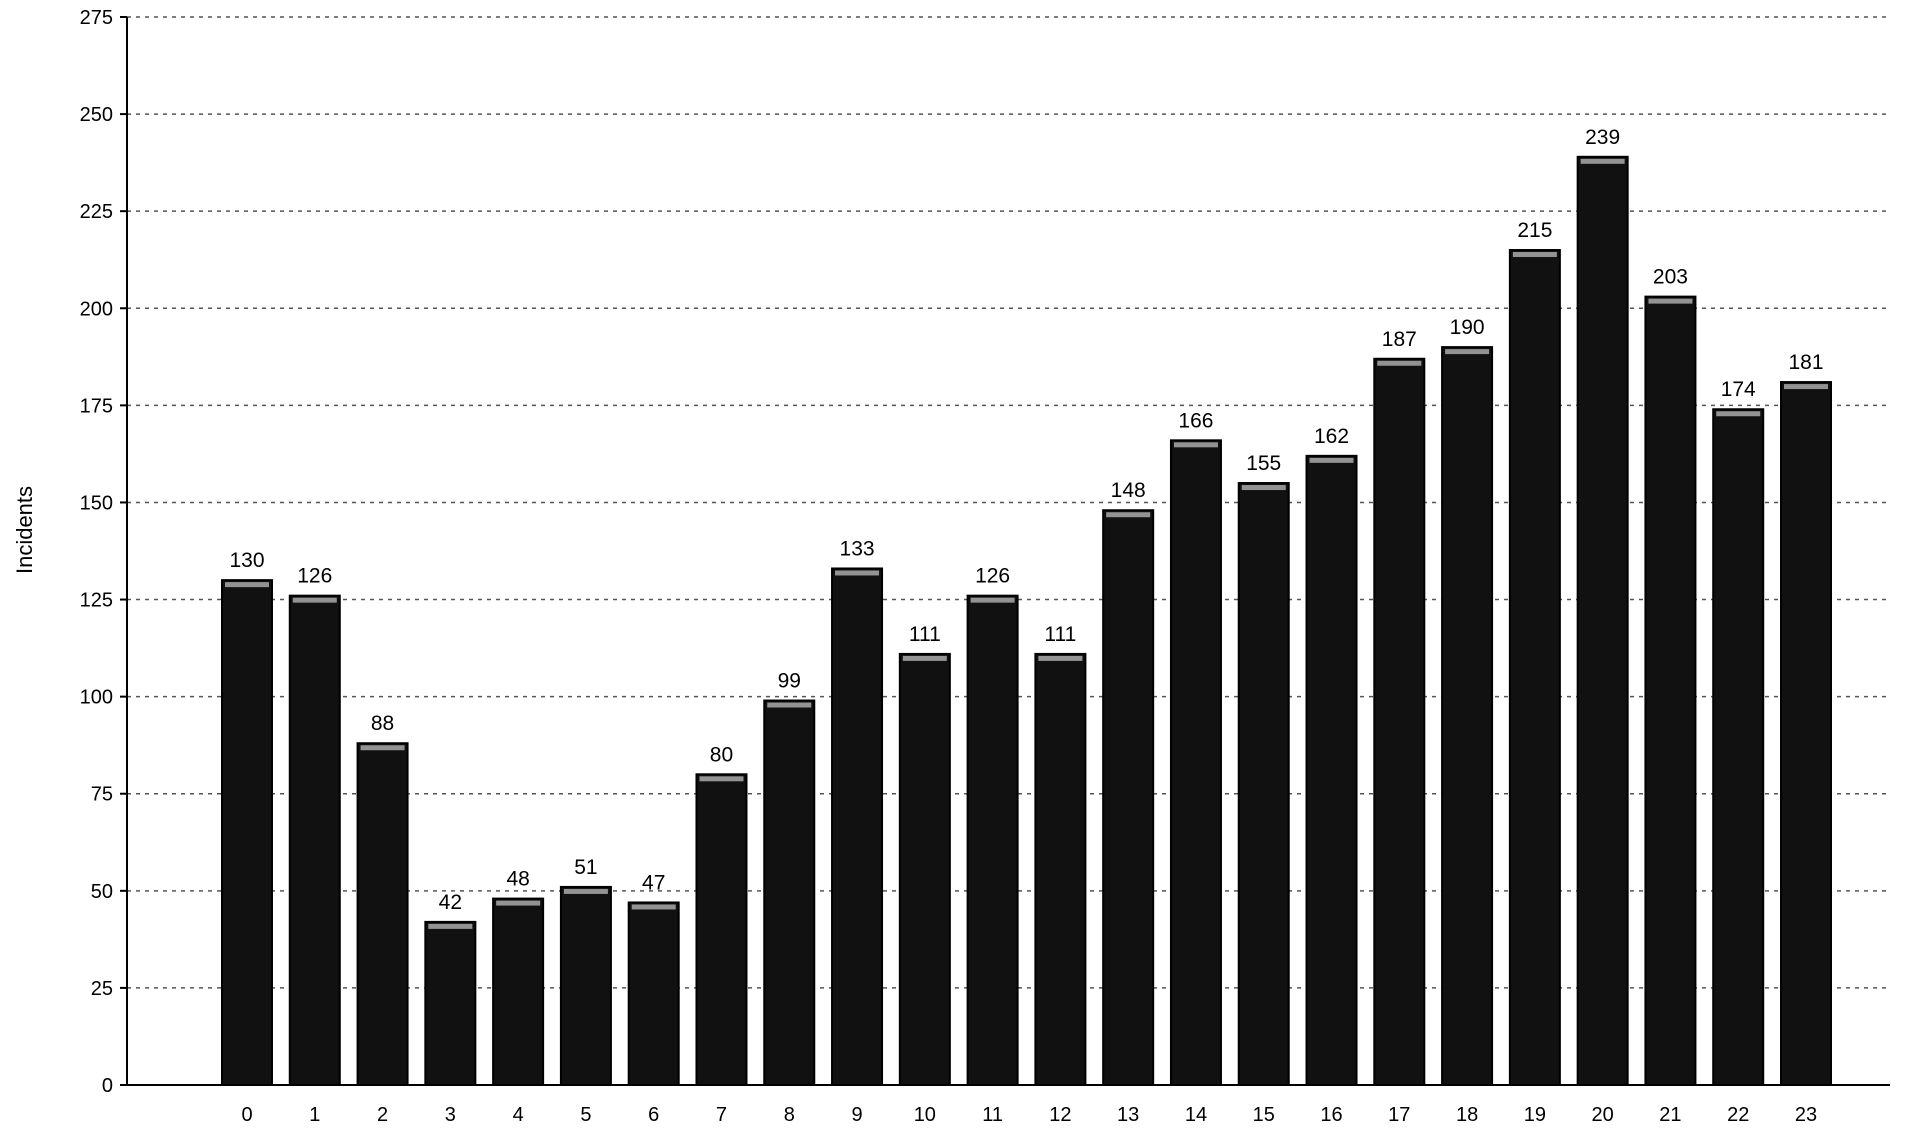 The height and width of the screenshot is (1137, 1905). What do you see at coordinates (992, 1115) in the screenshot?
I see `x-tick-label: 11` at bounding box center [992, 1115].